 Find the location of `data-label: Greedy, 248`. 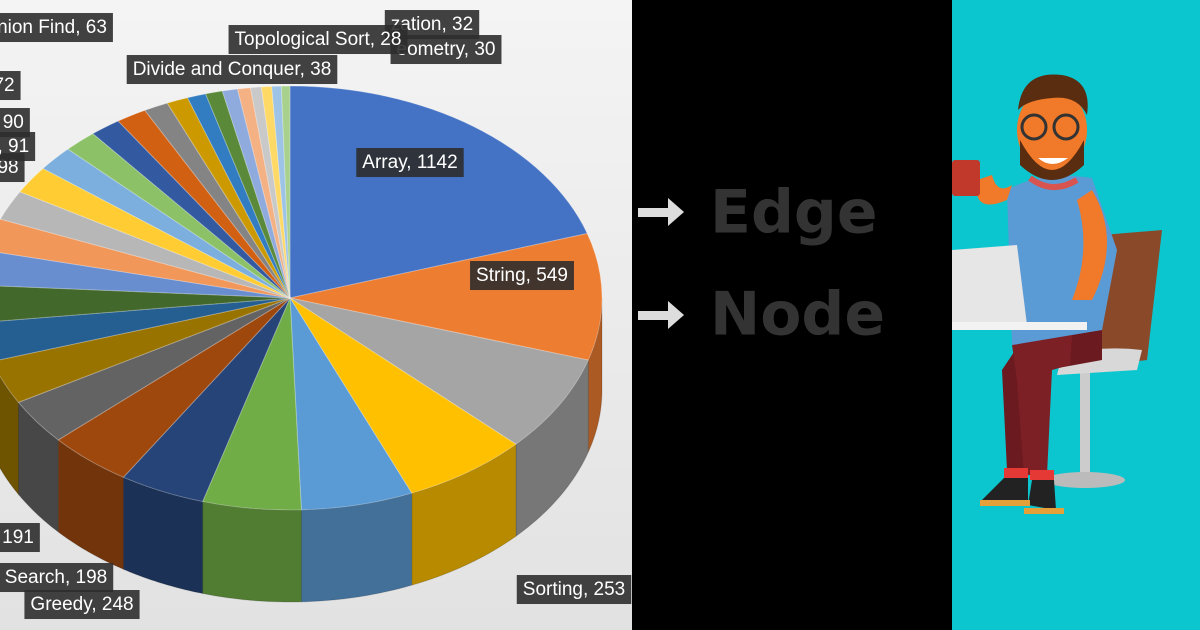

data-label: Greedy, 248 is located at coordinates (82, 605).